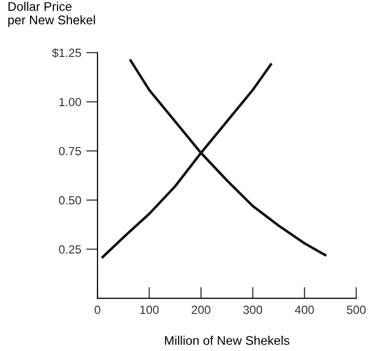  Describe the element at coordinates (227, 340) in the screenshot. I see `x-axis-title: Million of New Shekels` at that location.